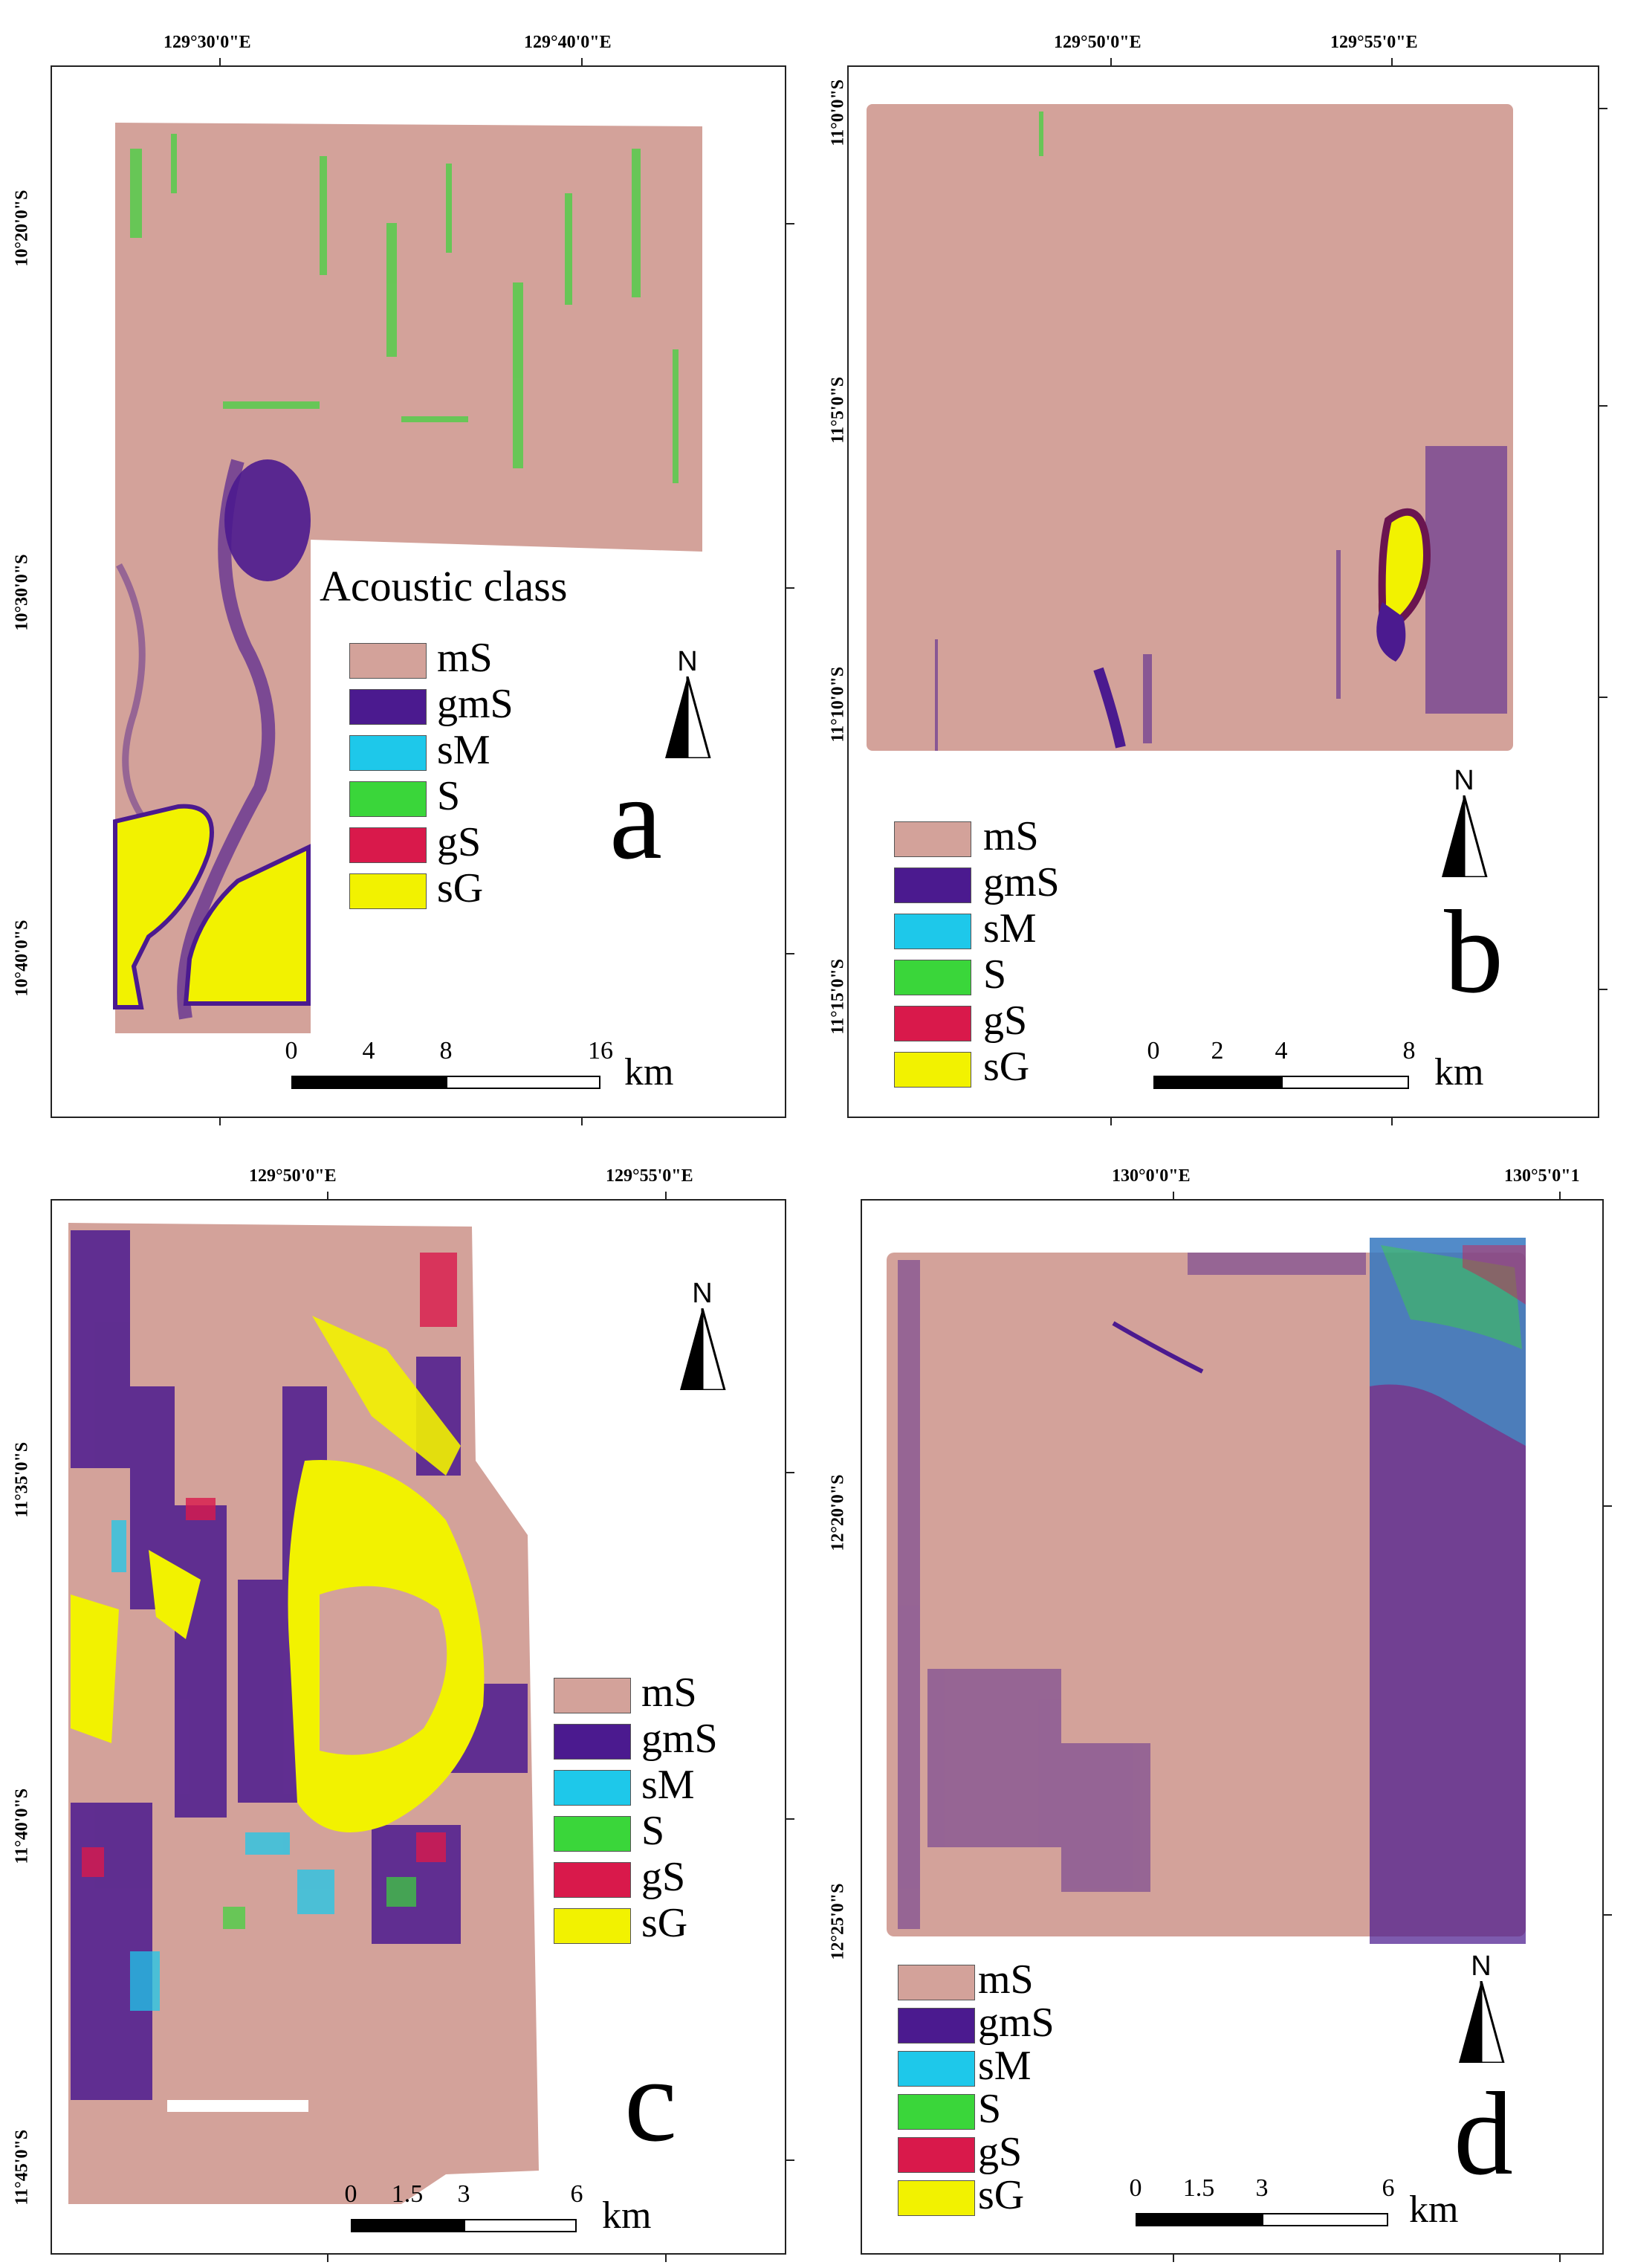 This screenshot has width=1632, height=2268. Describe the element at coordinates (320, 1903) in the screenshot. I see `sand-patches` at that location.